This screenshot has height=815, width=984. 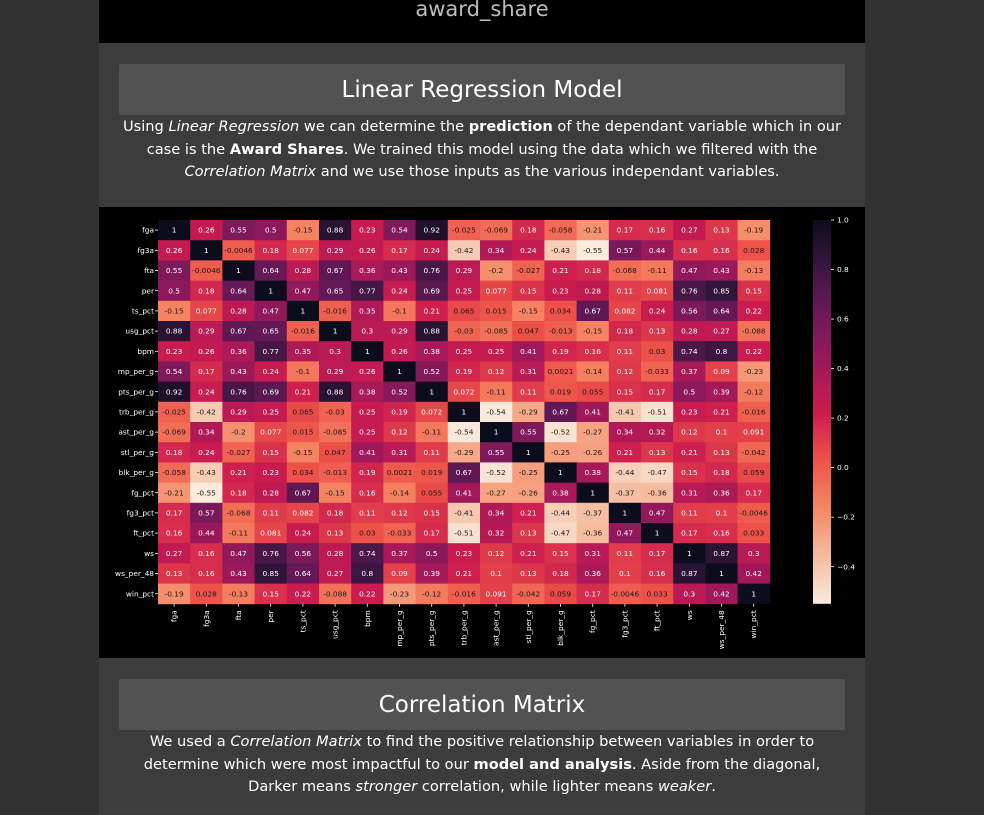 What do you see at coordinates (496, 628) in the screenshot?
I see `column-tick-label: ast_per_g` at bounding box center [496, 628].